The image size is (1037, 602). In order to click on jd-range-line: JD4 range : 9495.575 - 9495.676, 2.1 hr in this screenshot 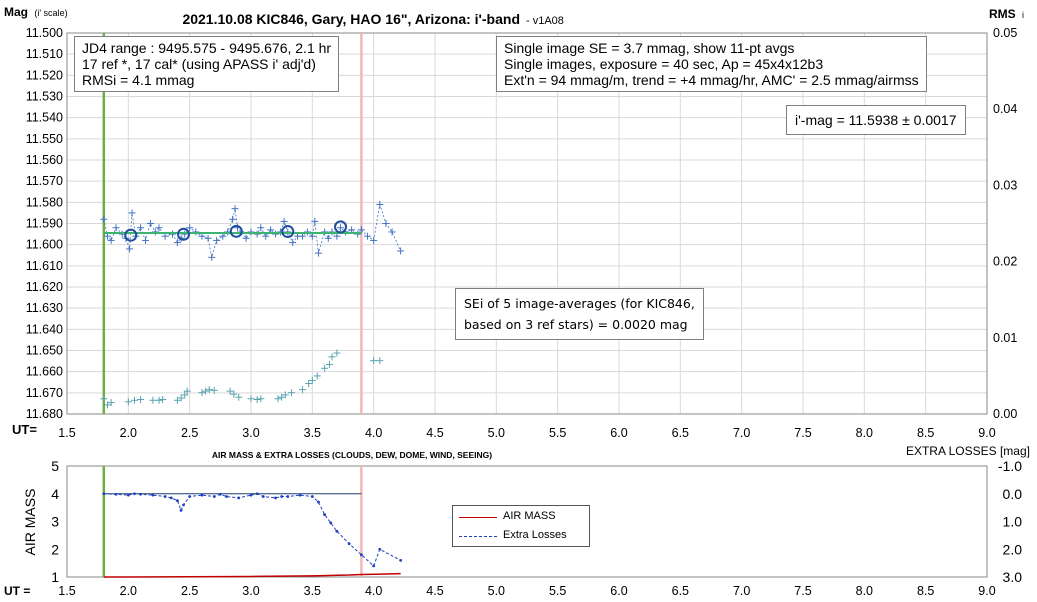, I will do `click(207, 48)`.